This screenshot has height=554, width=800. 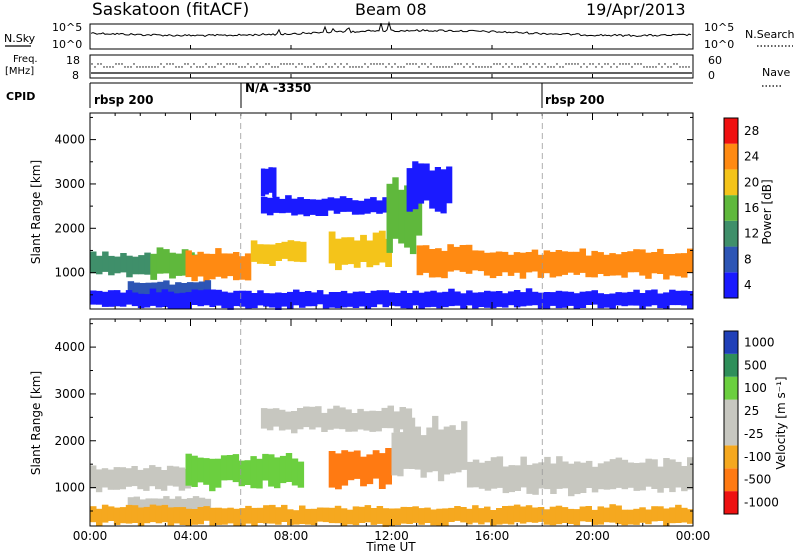 What do you see at coordinates (67, 44) in the screenshot?
I see `nsky-left-tick-bottom: 10^0` at bounding box center [67, 44].